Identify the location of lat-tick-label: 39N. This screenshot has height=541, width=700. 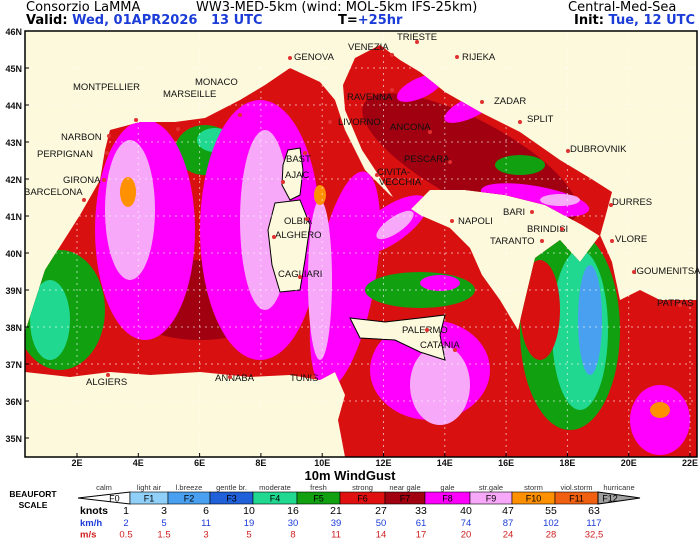
(13, 291).